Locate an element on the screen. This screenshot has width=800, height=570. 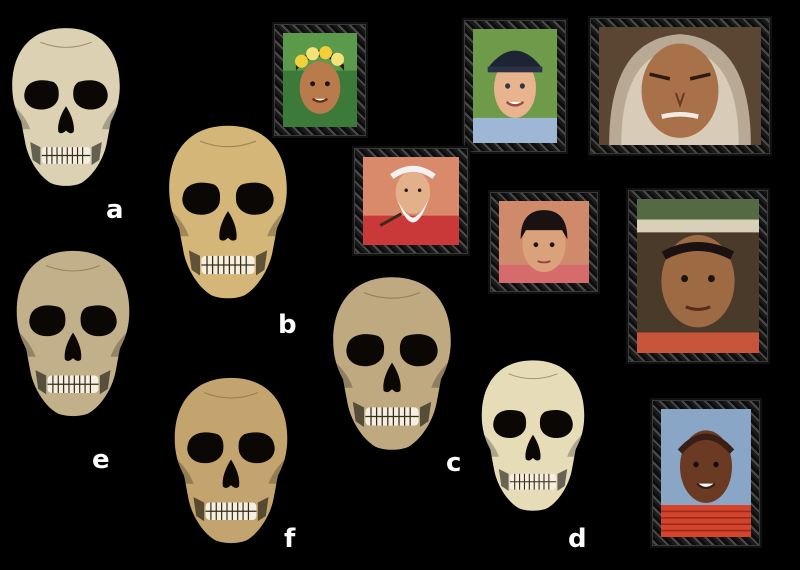
skull-label-a: a is located at coordinates (115, 210).